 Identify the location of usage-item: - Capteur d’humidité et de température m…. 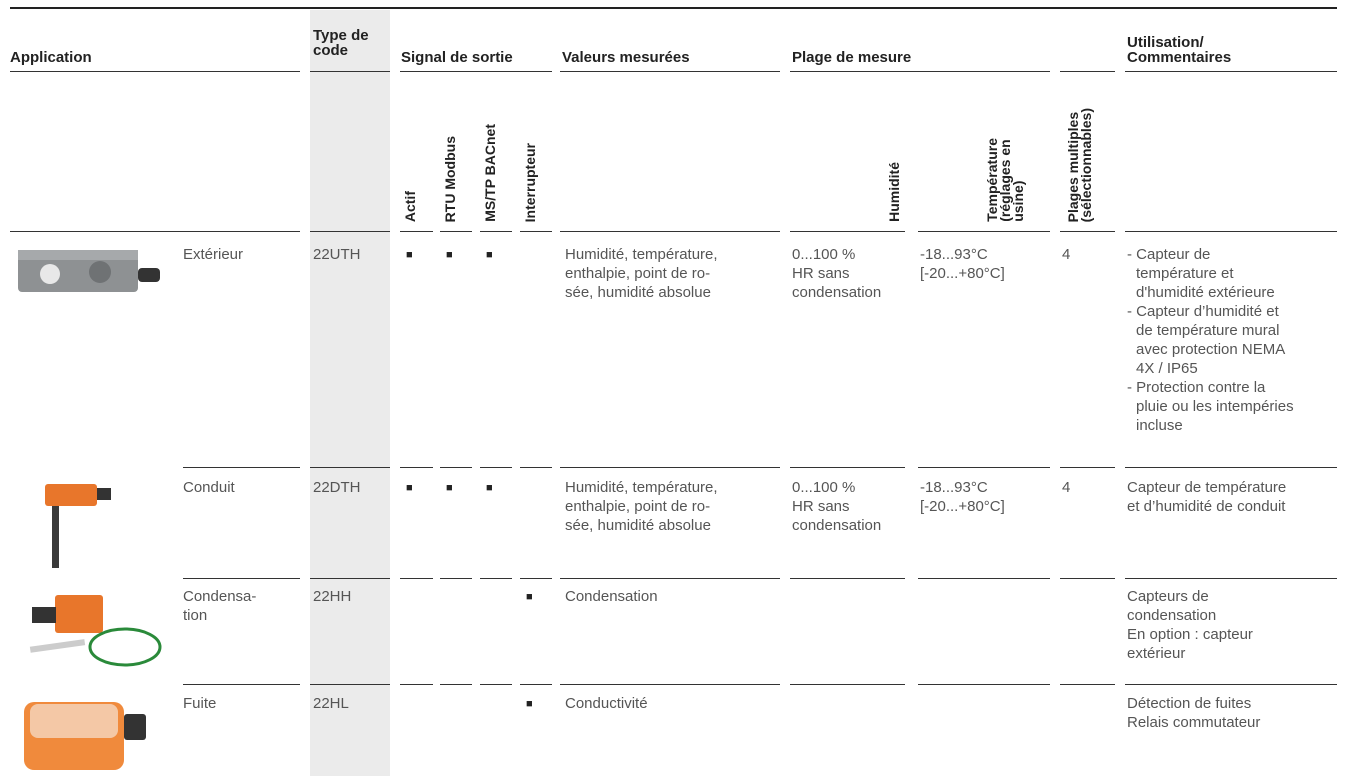
(1206, 340).